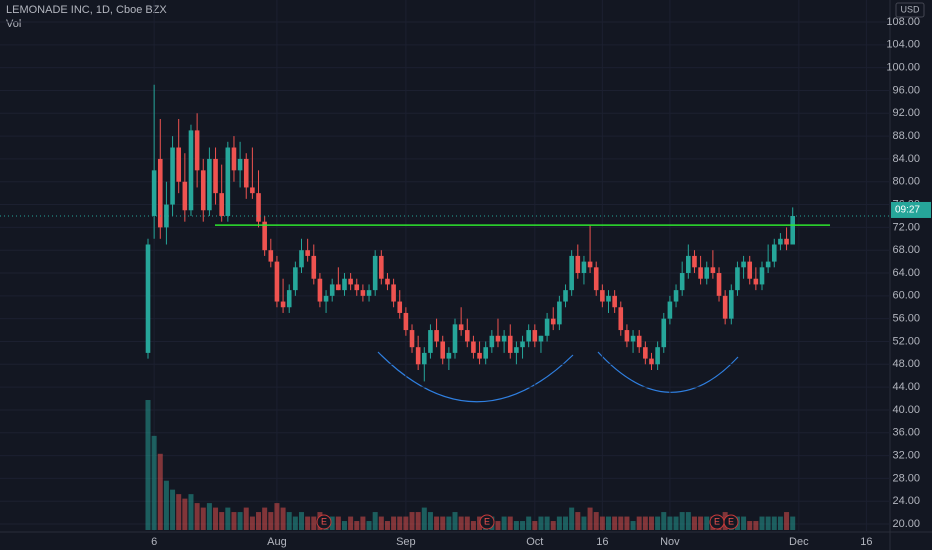 The width and height of the screenshot is (932, 550). I want to click on x-tick-label: 16, so click(866, 542).